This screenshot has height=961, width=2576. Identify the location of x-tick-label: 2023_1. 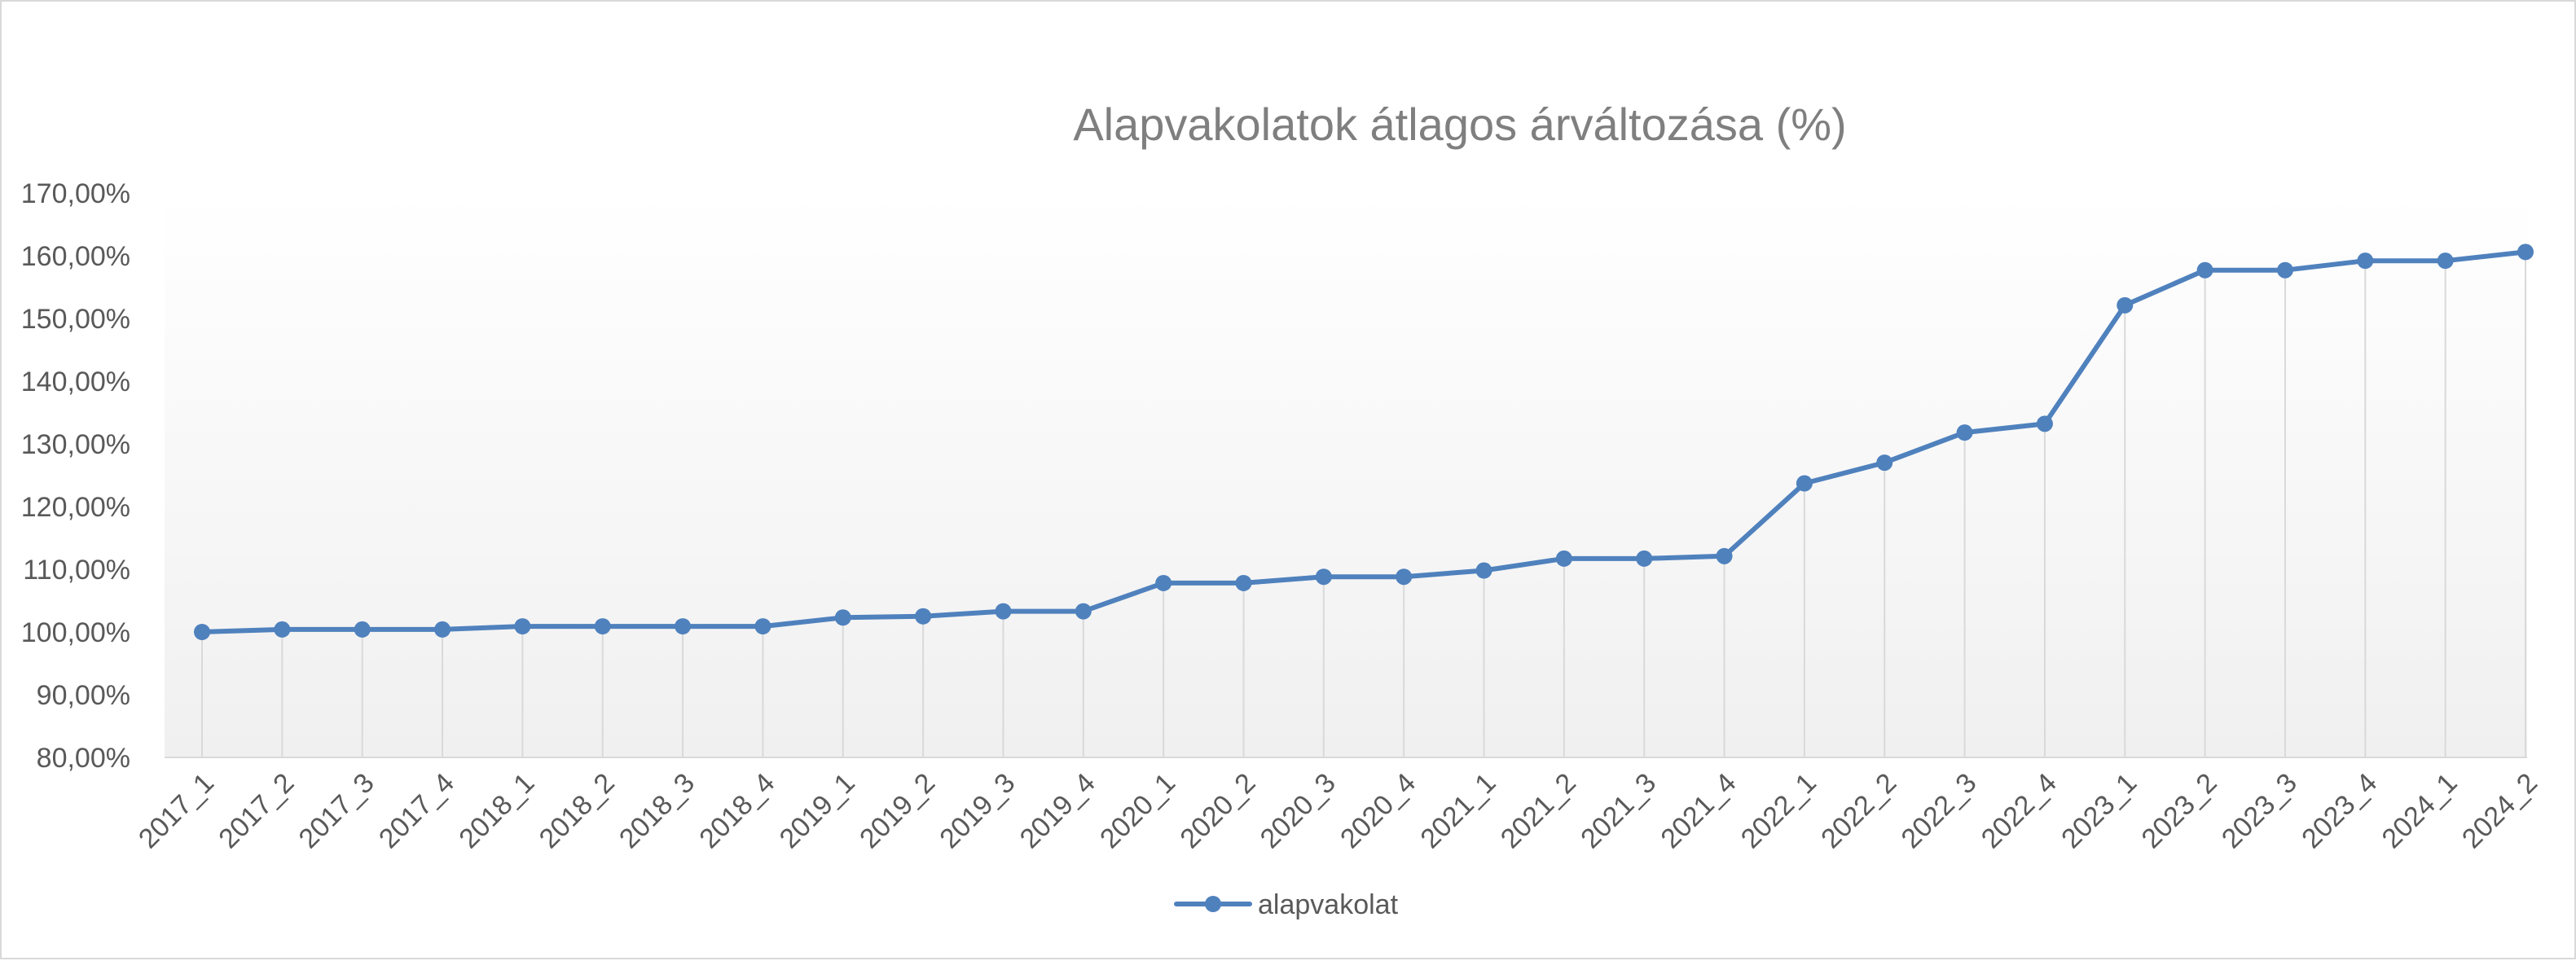
(2099, 810).